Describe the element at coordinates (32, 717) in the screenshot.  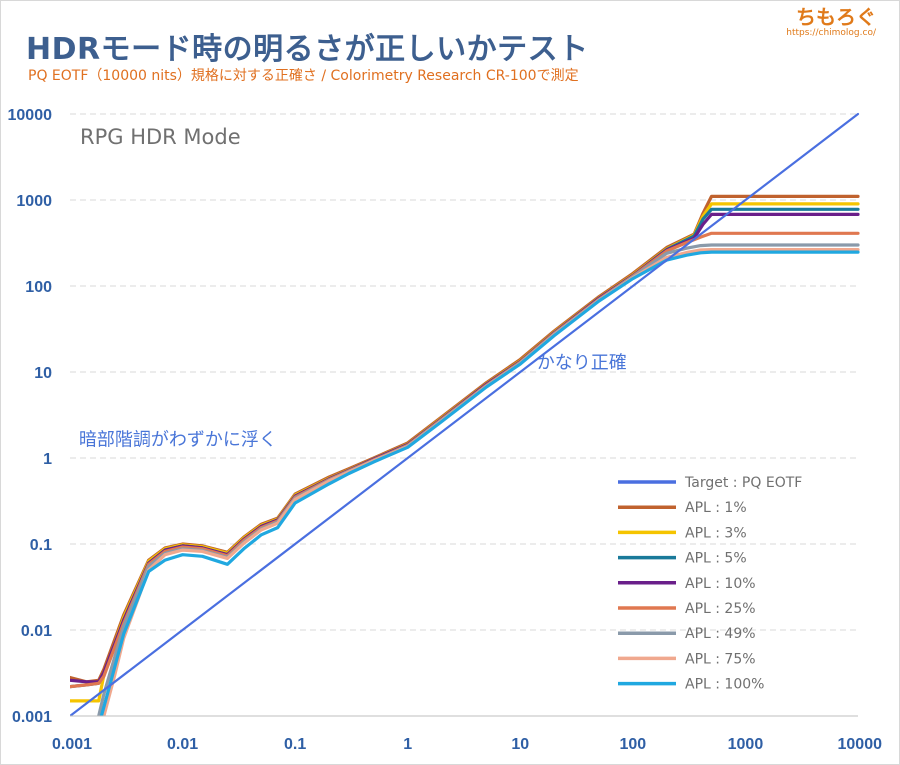
I see `y-tick-label: 0.001` at that location.